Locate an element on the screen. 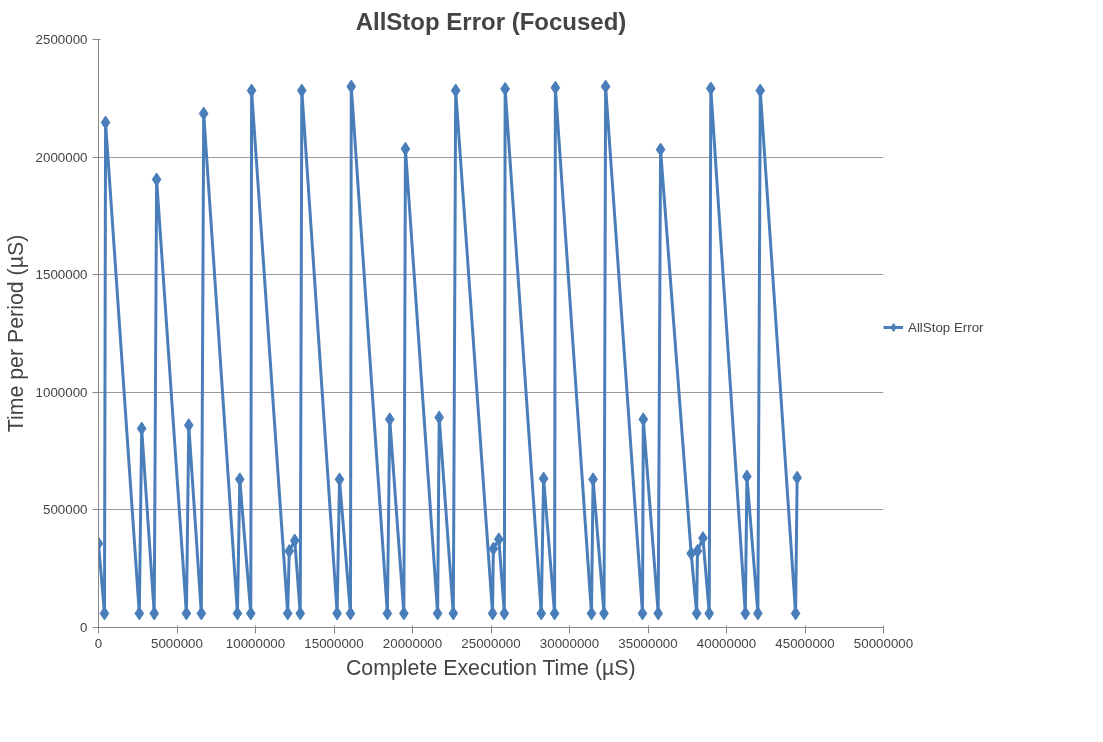 This screenshot has height=742, width=1103. x-axis-title: Complete Execution Time (µS) is located at coordinates (490, 667).